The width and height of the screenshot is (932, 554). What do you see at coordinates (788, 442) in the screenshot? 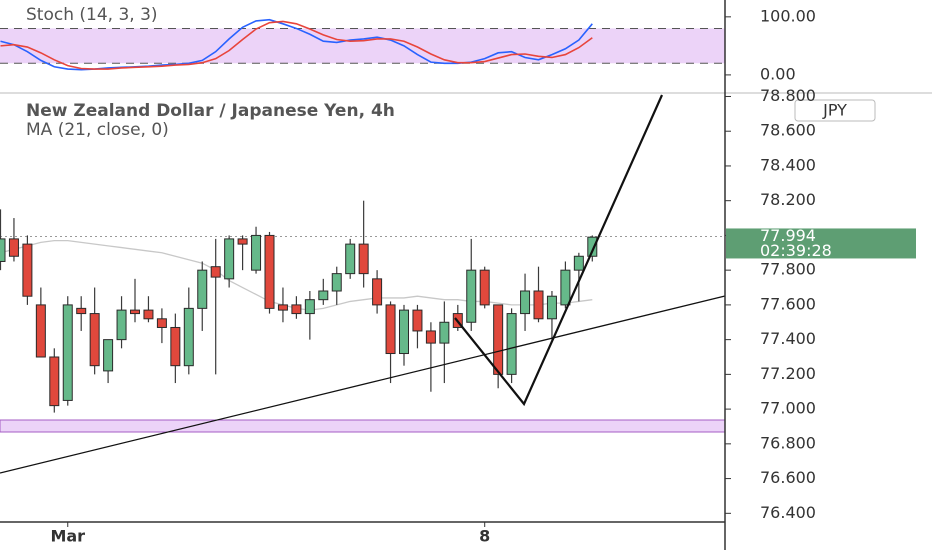
I see `y-tick-label: 76.800` at bounding box center [788, 442].